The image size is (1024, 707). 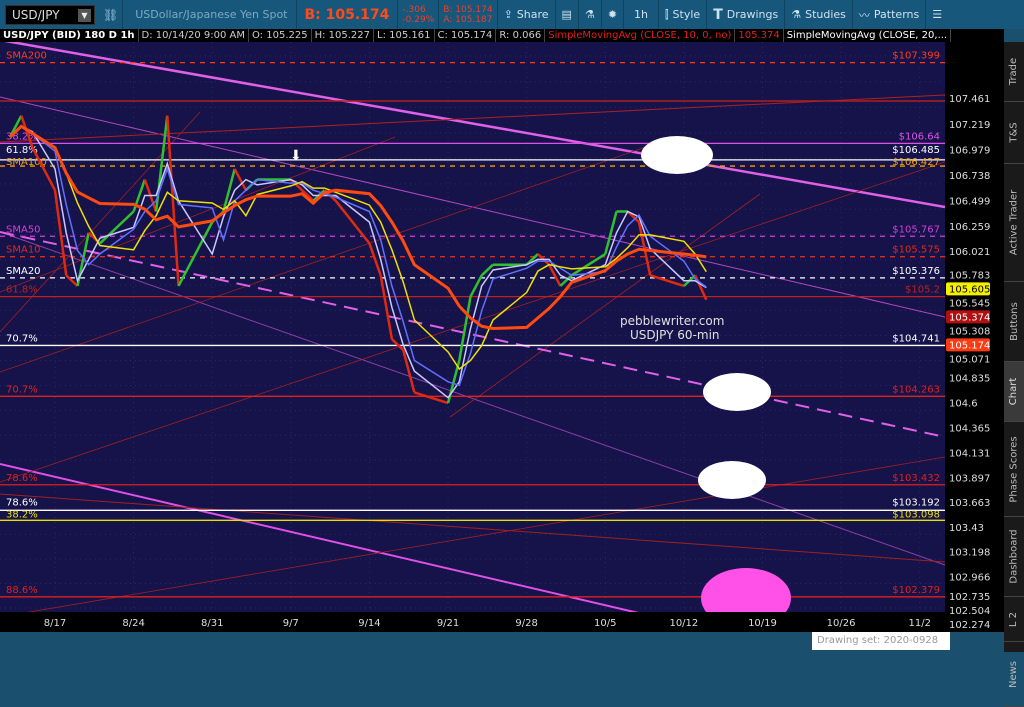 I want to click on side-tab-buttons: Buttons, so click(x=1014, y=322).